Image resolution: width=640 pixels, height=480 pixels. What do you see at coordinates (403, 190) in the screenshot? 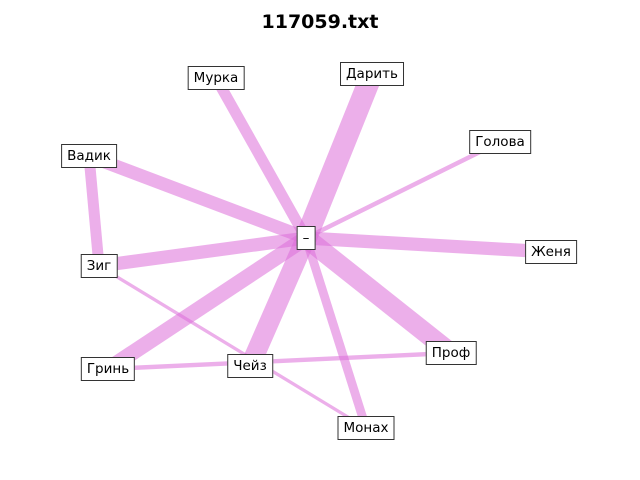
I see `edge-center-golova` at bounding box center [403, 190].